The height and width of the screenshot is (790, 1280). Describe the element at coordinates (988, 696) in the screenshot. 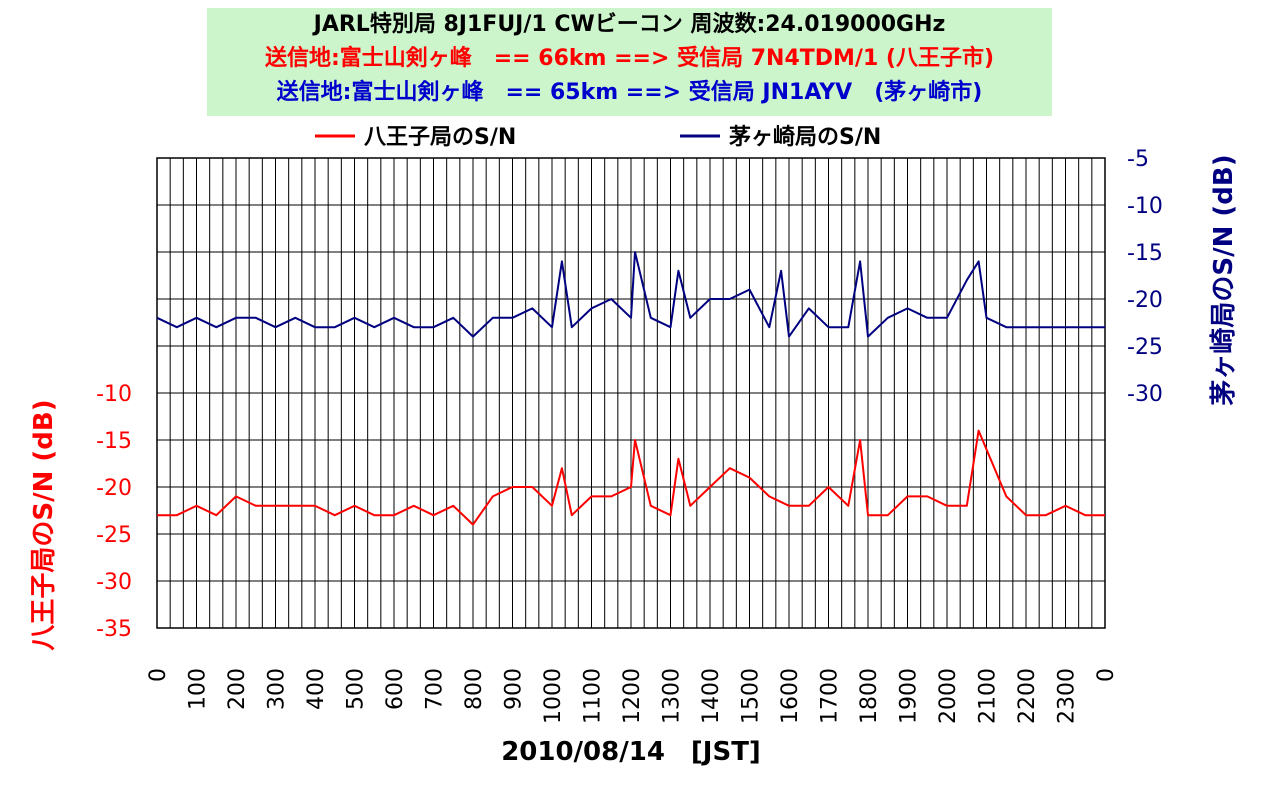

I see `x-tick-label: 2100` at that location.